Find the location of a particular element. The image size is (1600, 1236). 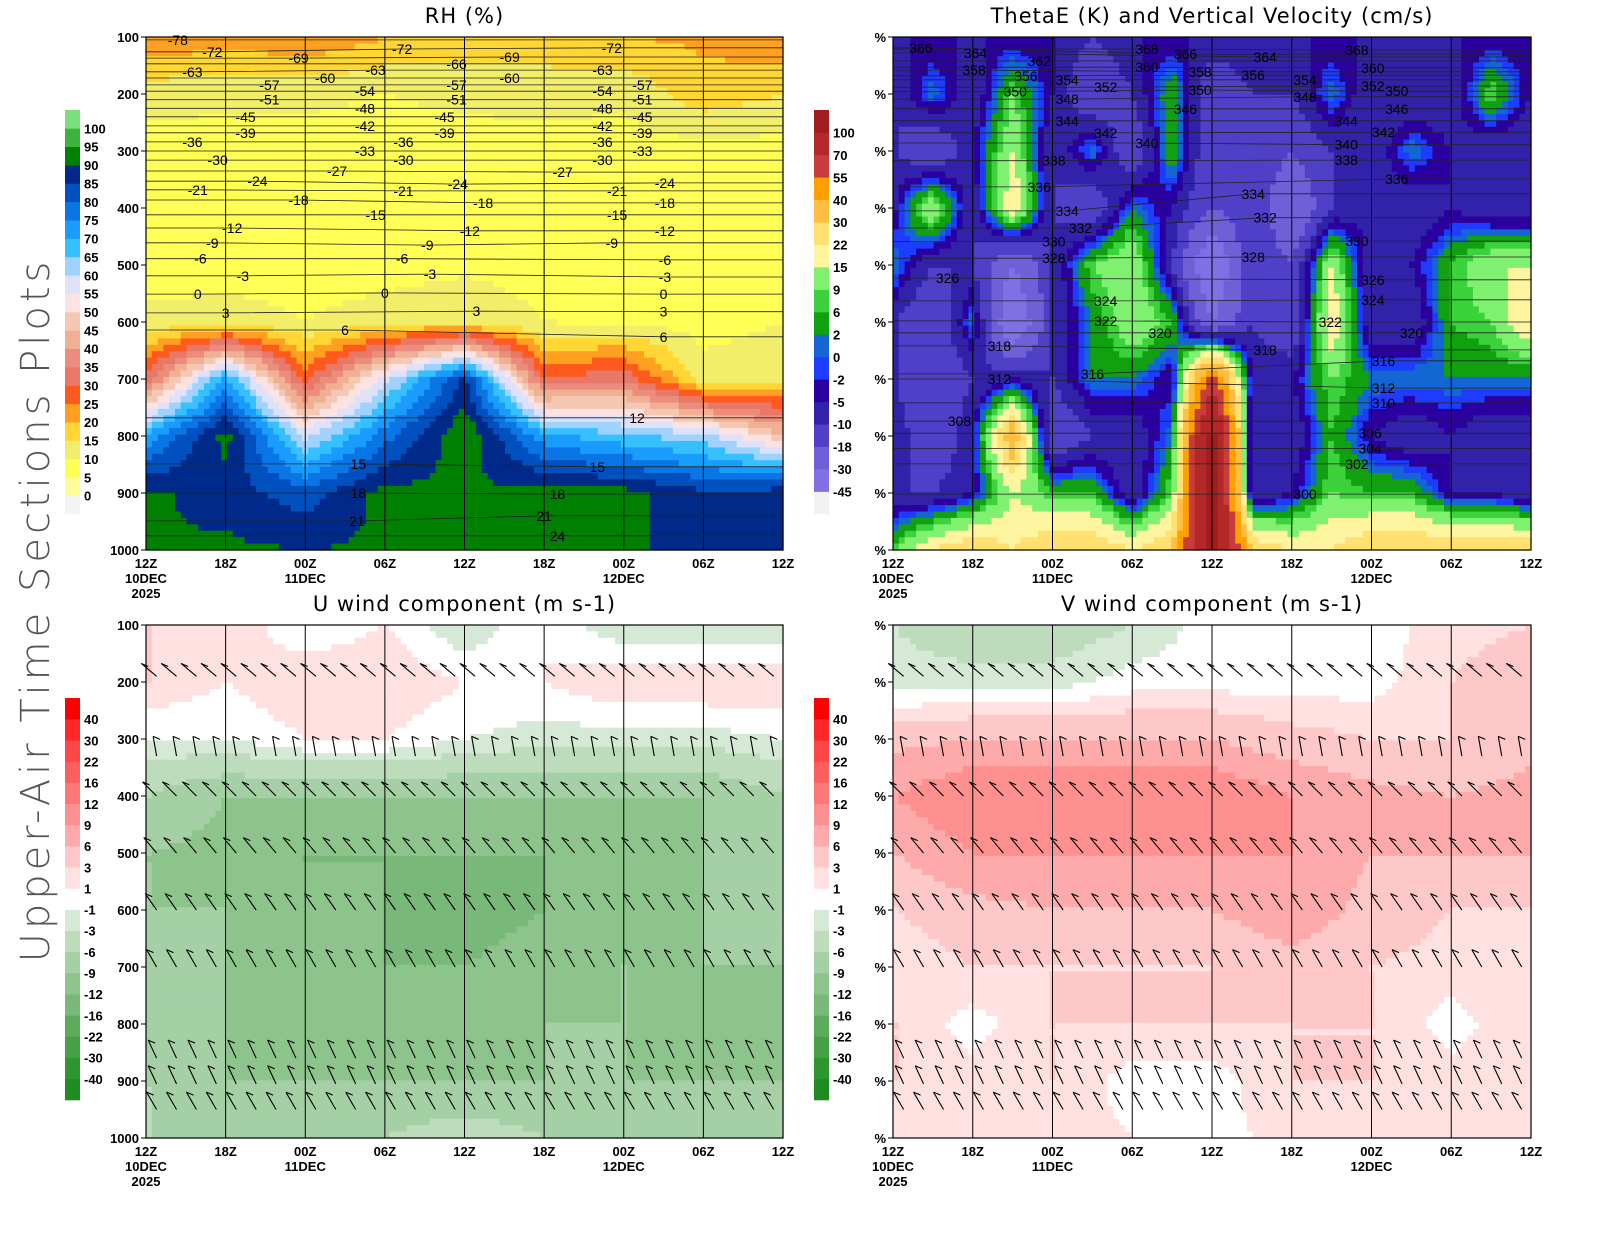

contour-line is located at coordinates (1212, 321).